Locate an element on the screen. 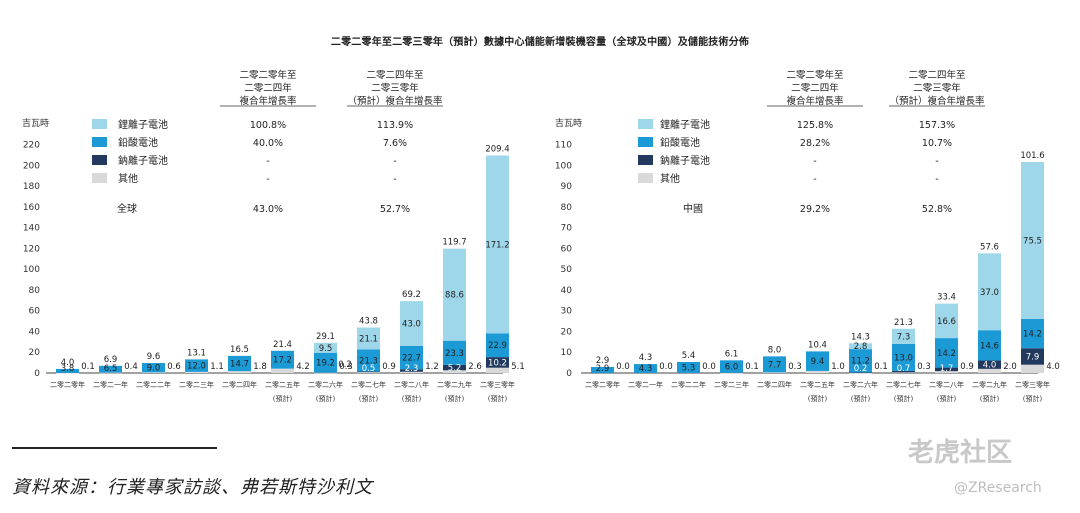 The width and height of the screenshot is (1080, 513). data-label-other: 0.6 is located at coordinates (174, 367).